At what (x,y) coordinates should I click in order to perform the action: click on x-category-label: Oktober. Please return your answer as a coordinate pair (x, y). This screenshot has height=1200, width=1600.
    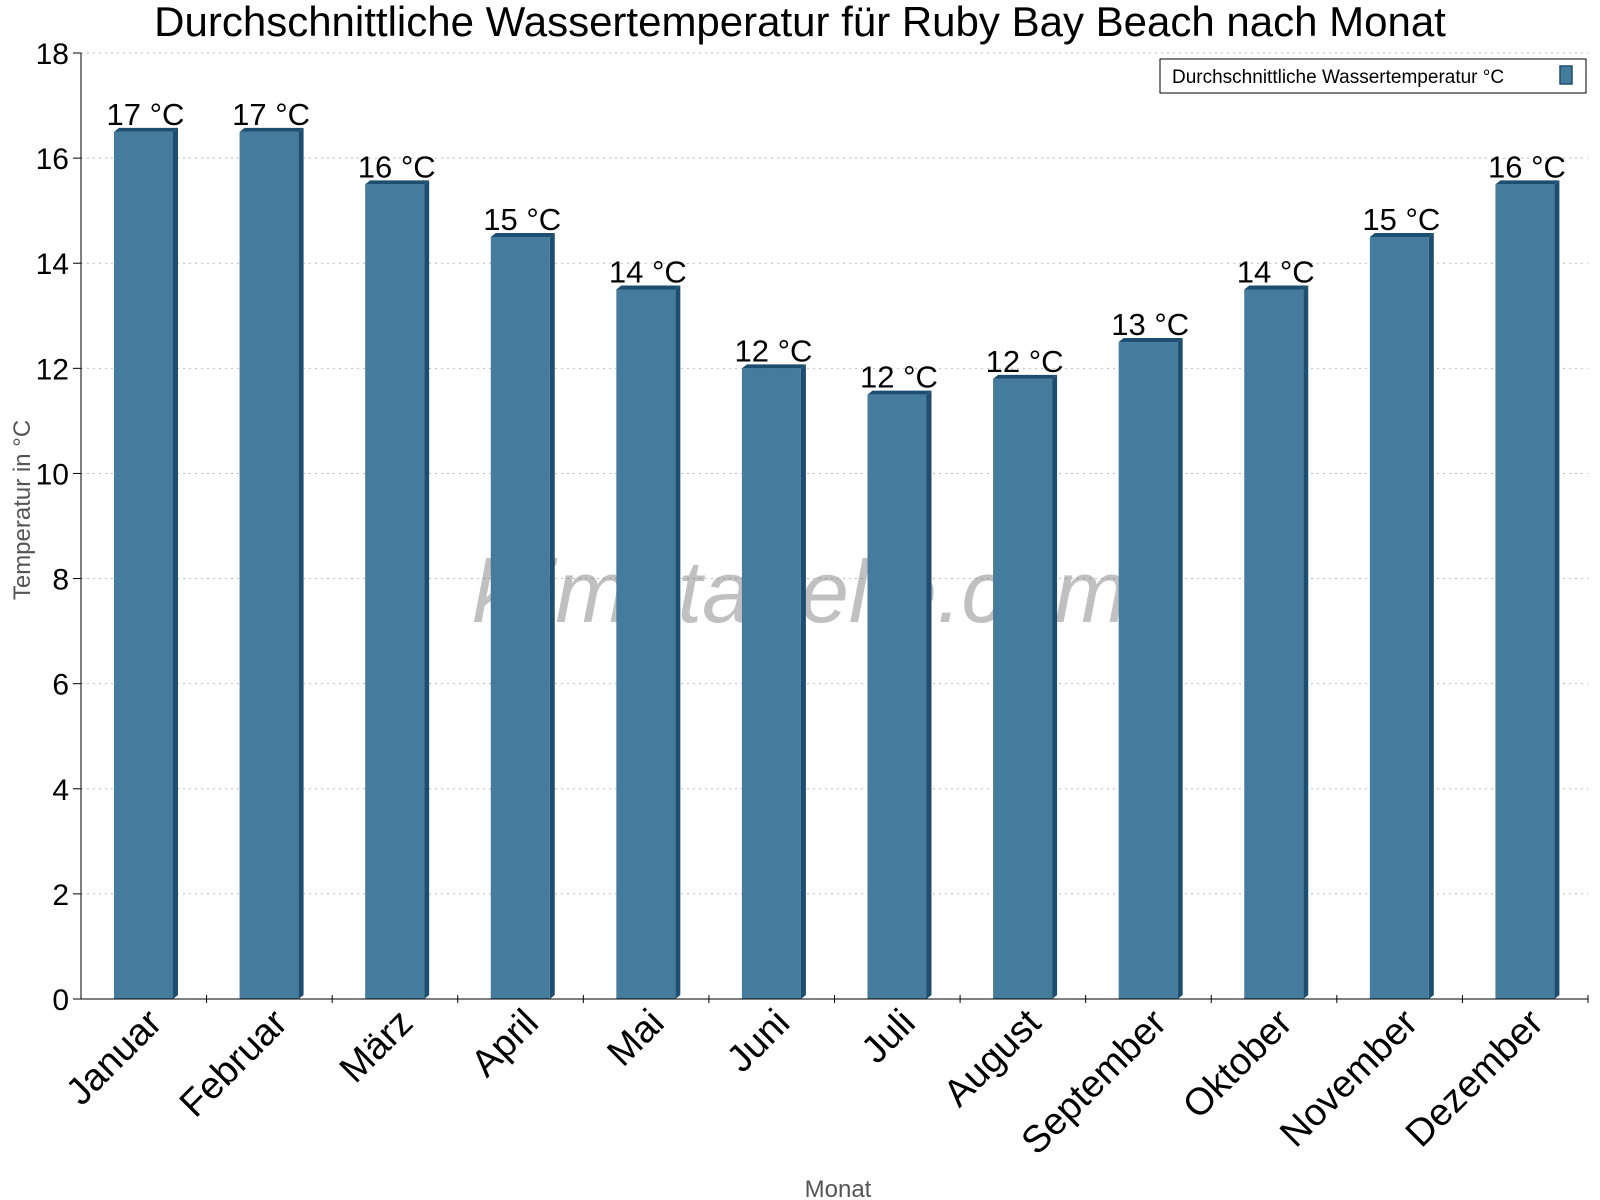
    Looking at the image, I should click on (1238, 1064).